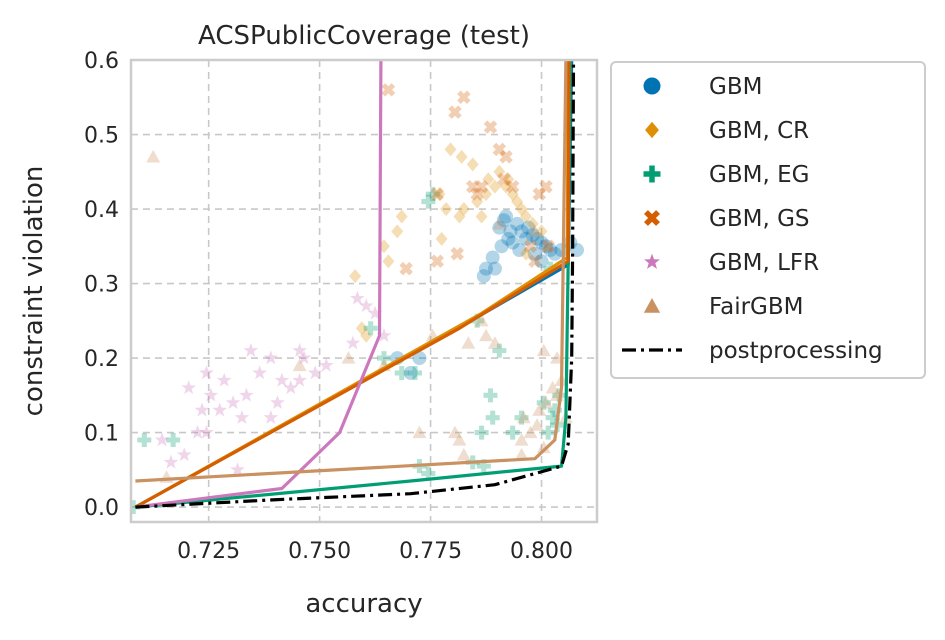  Describe the element at coordinates (34, 291) in the screenshot. I see `y-axis-title: constraint violation` at that location.